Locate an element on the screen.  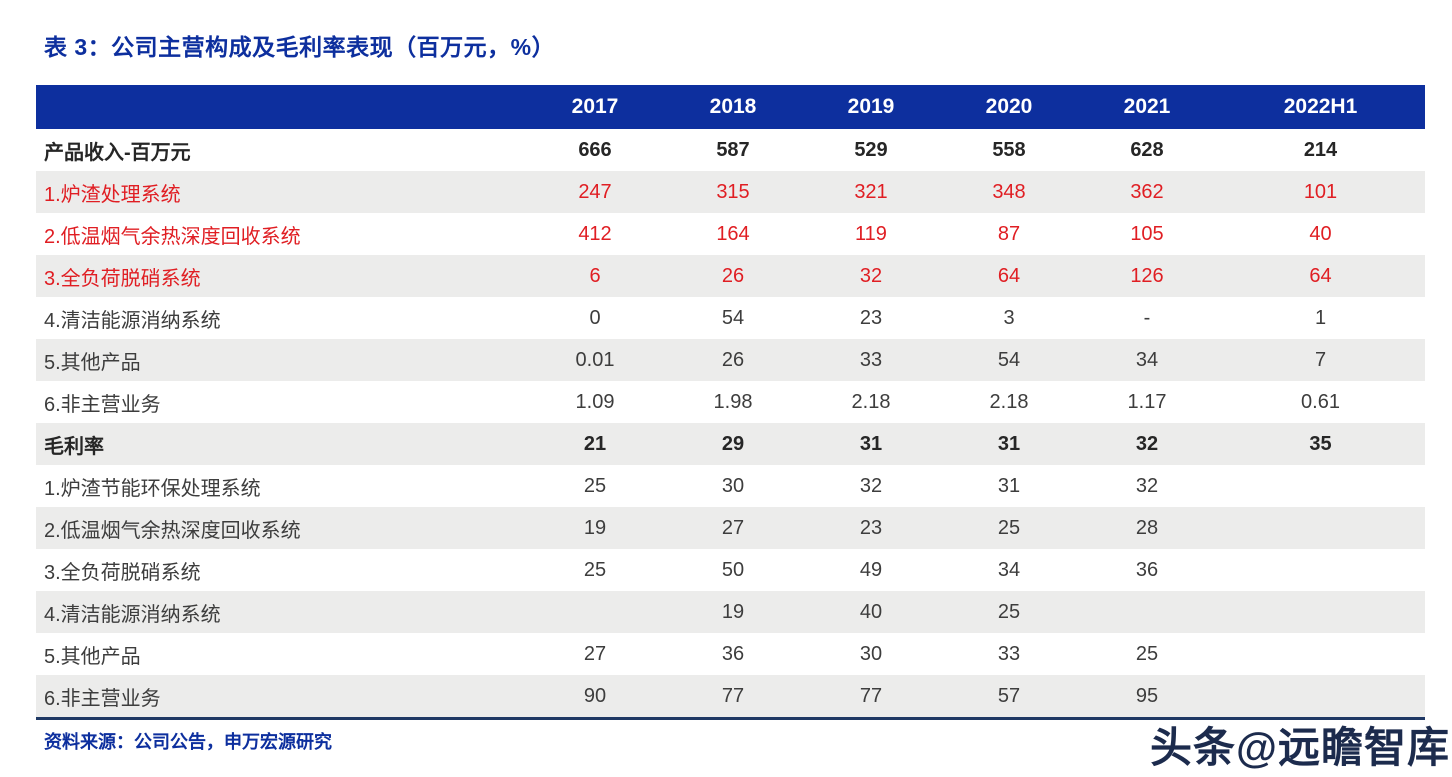
table-row: 6.非主营业务 90 77 77 57 95 is located at coordinates (730, 697).